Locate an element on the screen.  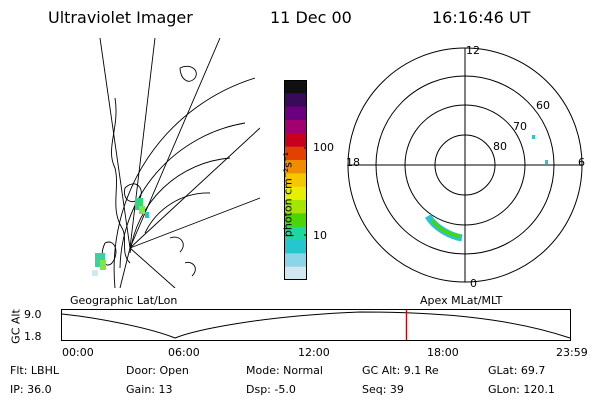
mlat-label-60: 60 is located at coordinates (543, 105).